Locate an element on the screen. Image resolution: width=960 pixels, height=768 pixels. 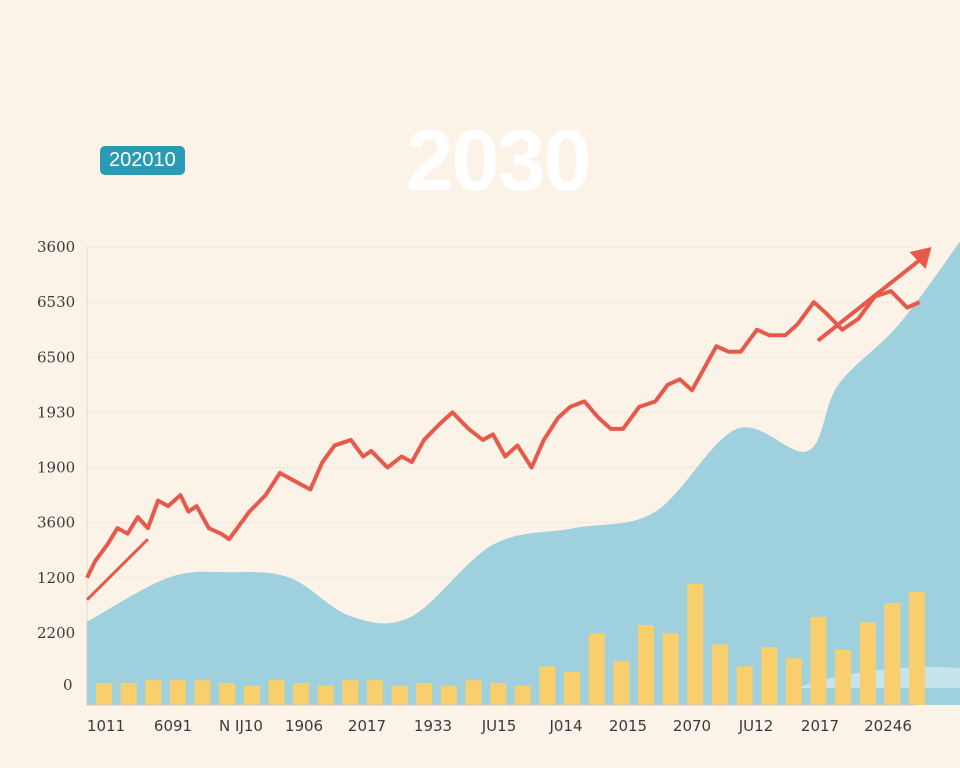
y-tick-label: 0 is located at coordinates (68, 685).